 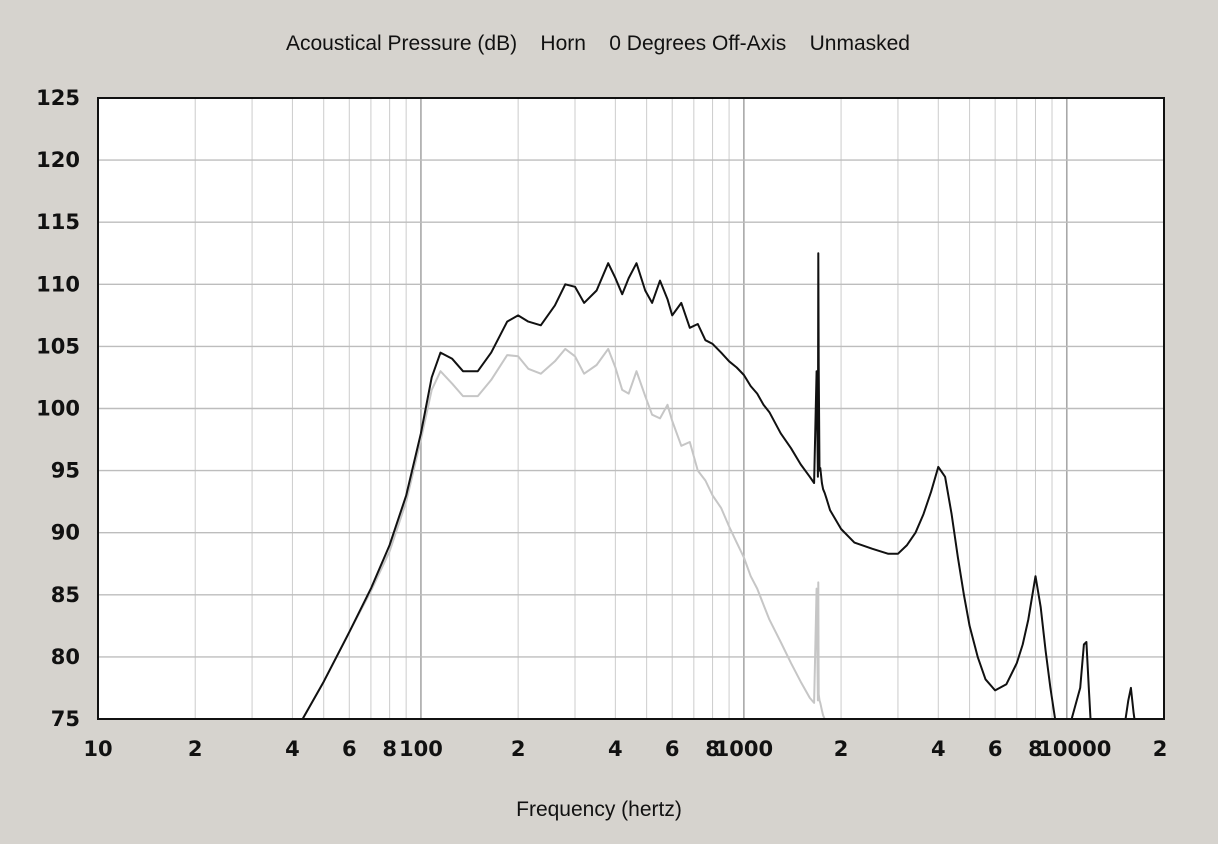 What do you see at coordinates (1074, 749) in the screenshot?
I see `x-tick-label: 10000` at bounding box center [1074, 749].